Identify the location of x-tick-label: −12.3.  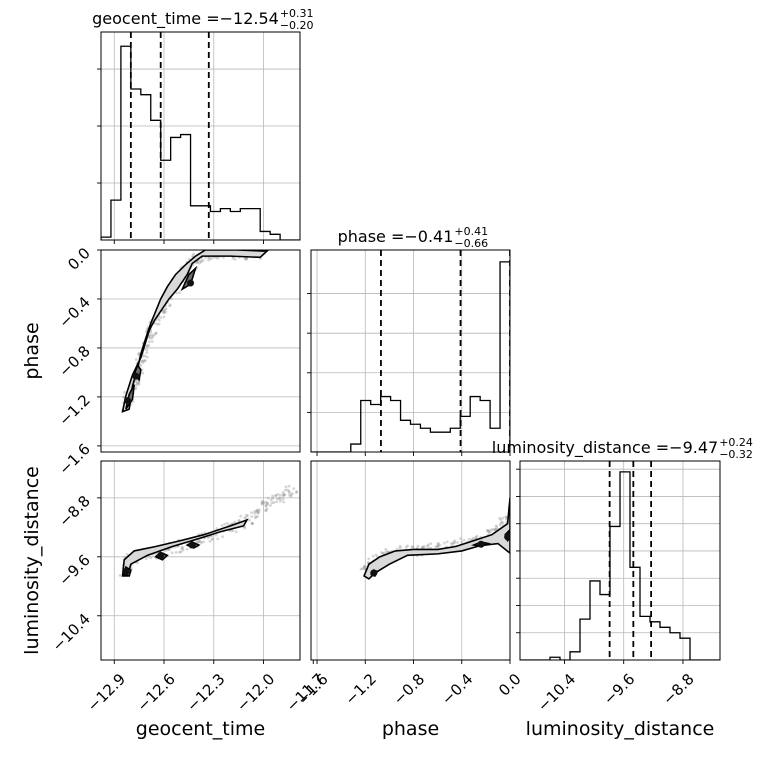
(205, 692).